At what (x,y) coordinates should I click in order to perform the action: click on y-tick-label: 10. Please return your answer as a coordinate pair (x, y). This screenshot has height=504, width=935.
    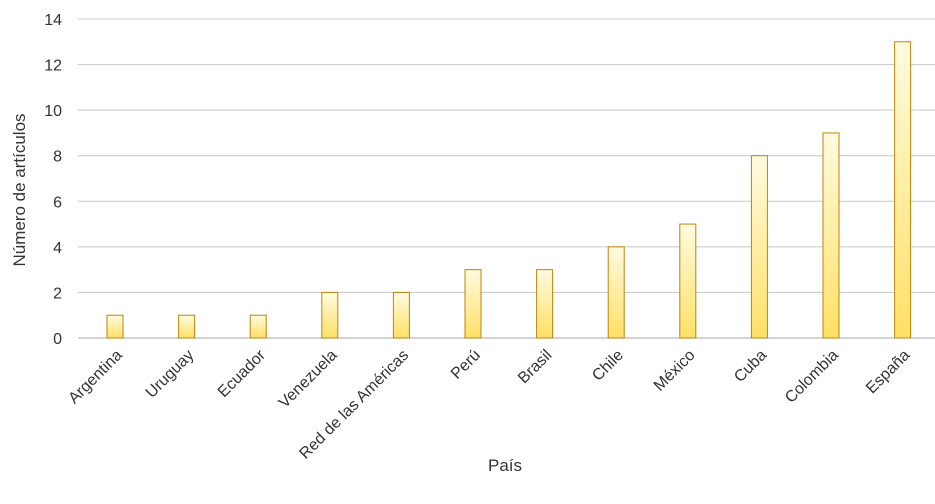
    Looking at the image, I should click on (53, 111).